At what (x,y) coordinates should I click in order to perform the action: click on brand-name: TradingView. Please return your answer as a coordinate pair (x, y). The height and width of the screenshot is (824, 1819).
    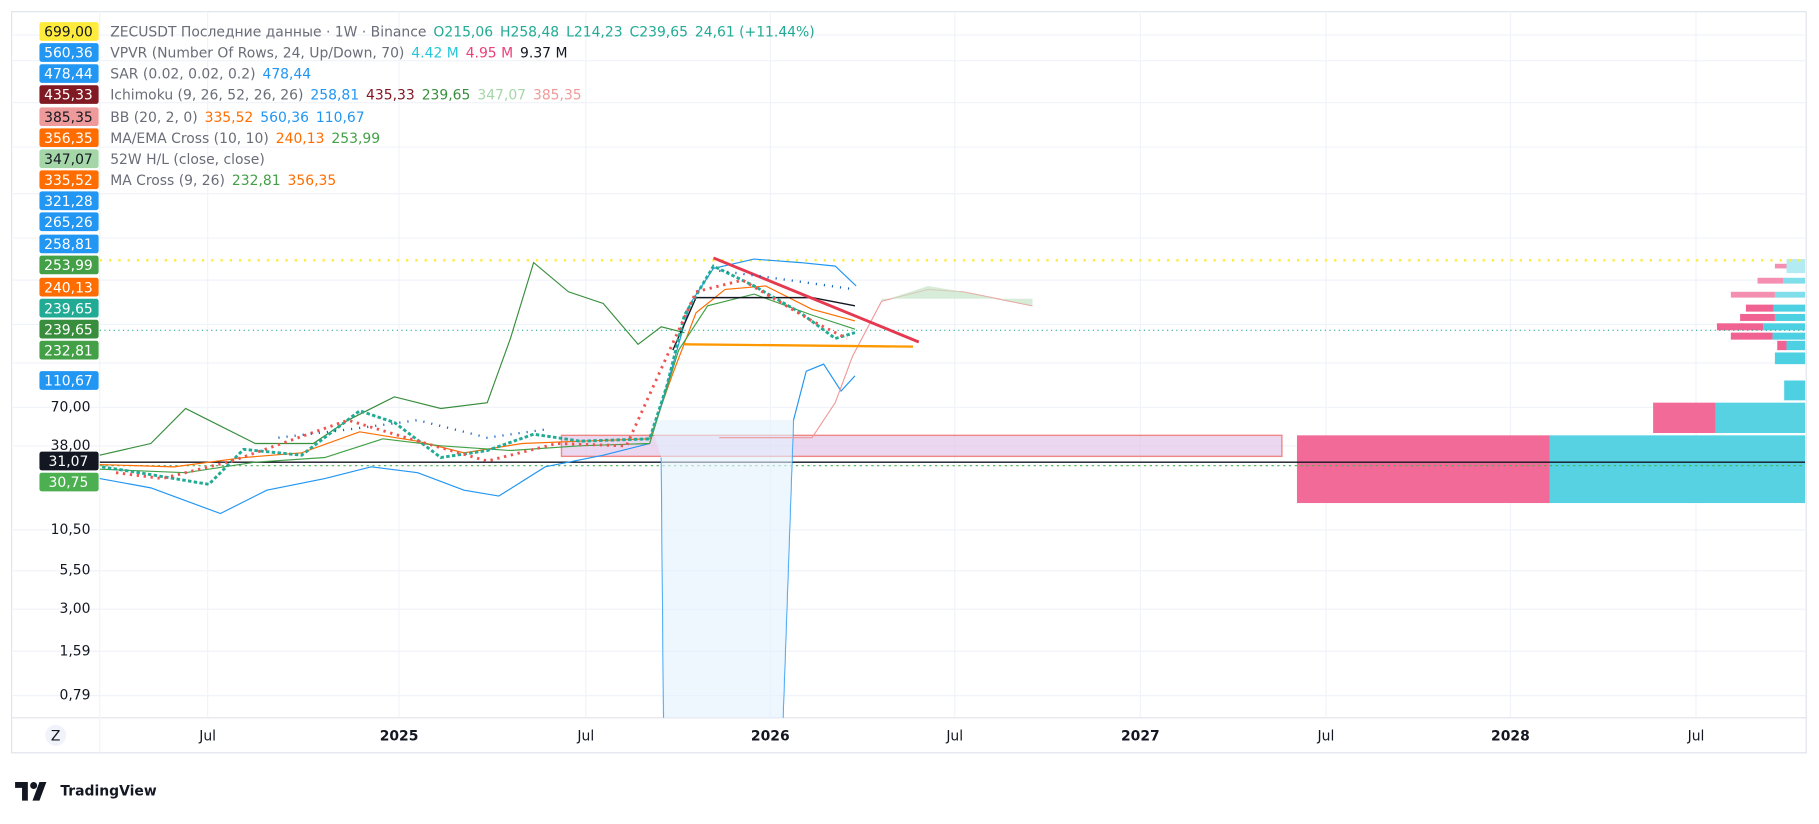
    Looking at the image, I should click on (108, 791).